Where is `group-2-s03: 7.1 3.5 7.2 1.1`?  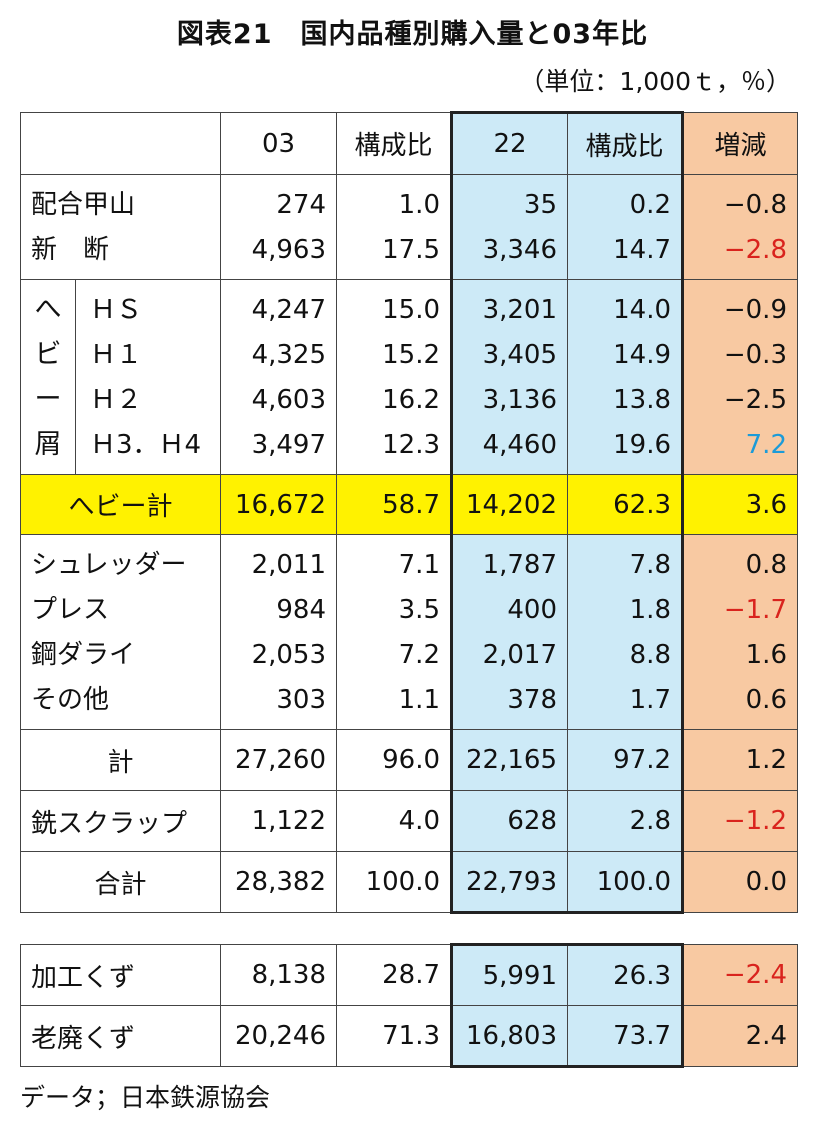 group-2-s03: 7.1 3.5 7.2 1.1 is located at coordinates (394, 632).